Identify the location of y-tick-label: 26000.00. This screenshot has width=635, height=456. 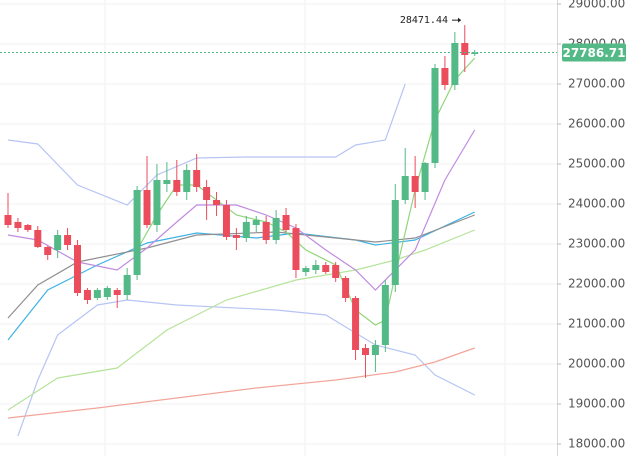
(596, 124).